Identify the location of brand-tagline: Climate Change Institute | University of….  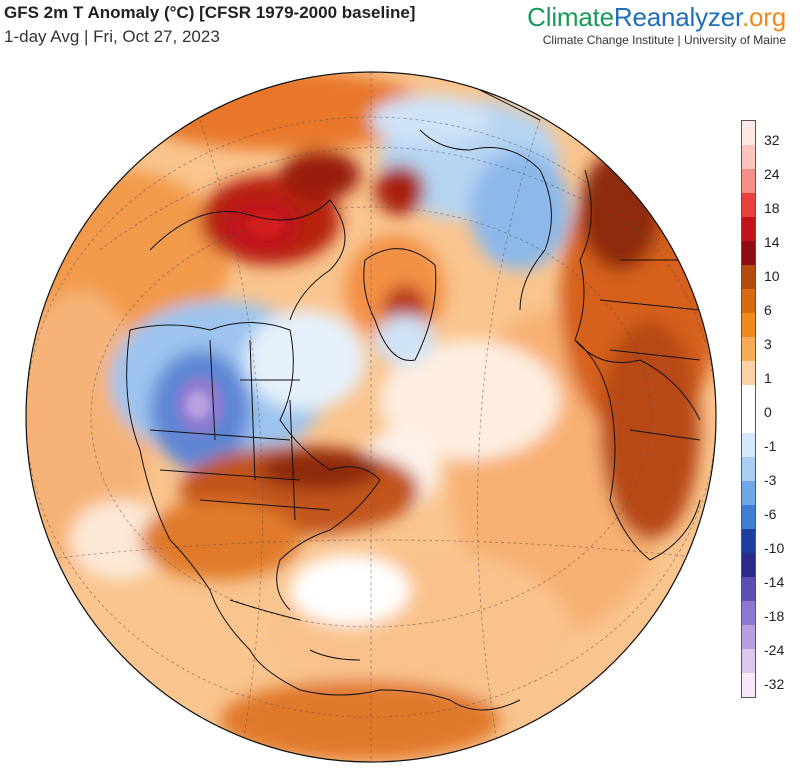
(664, 40).